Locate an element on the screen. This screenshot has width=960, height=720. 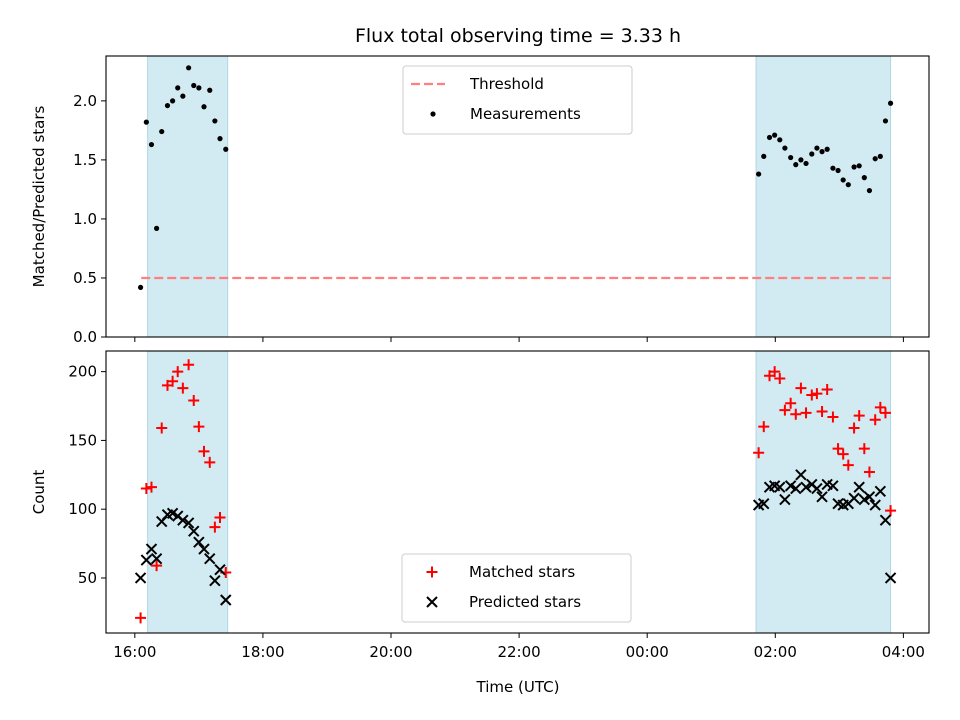
x-tick-label: 20:00 is located at coordinates (390, 652).